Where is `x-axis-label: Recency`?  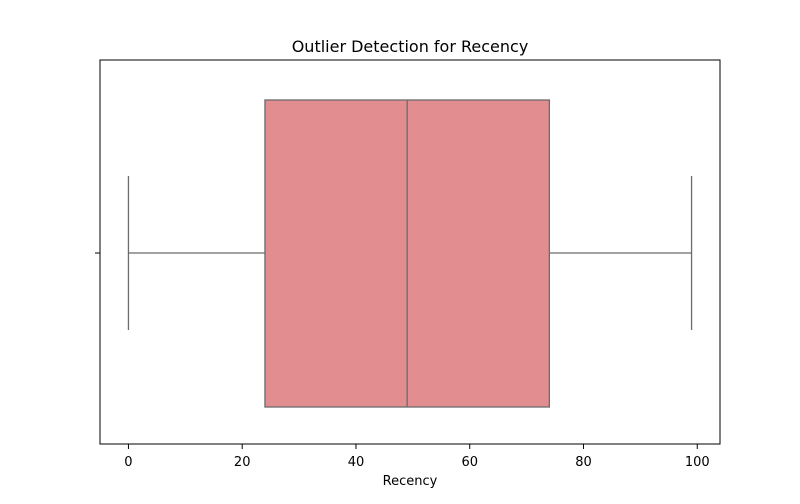 x-axis-label: Recency is located at coordinates (410, 481).